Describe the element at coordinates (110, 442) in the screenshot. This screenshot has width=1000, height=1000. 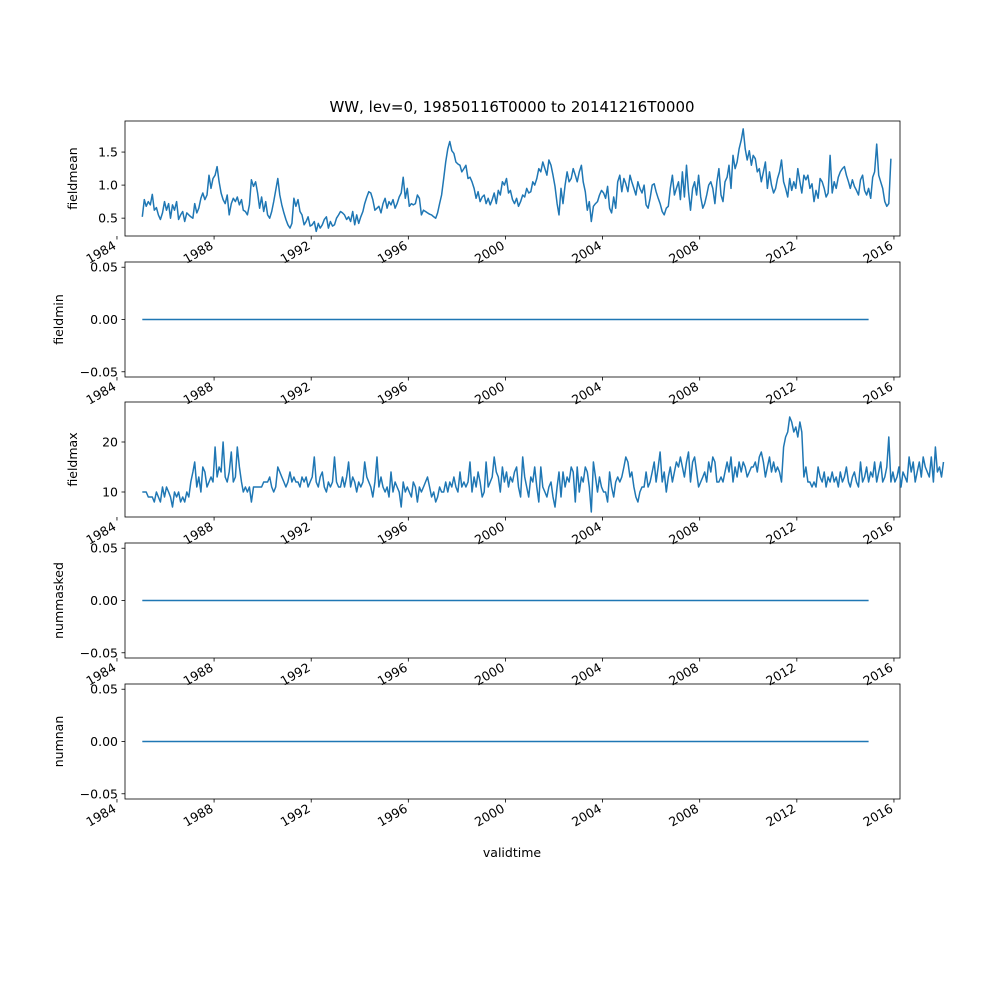
I see `y-tick-label: 20` at that location.